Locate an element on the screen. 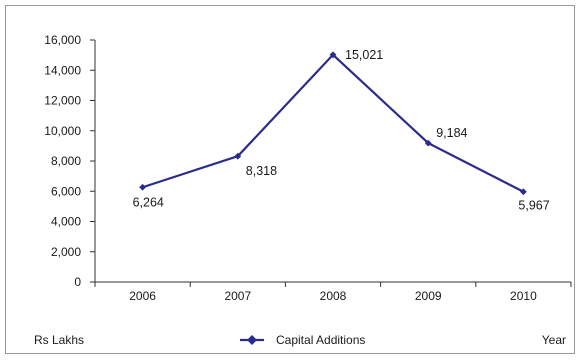 This screenshot has width=581, height=360. y-tick-label: 16,000 is located at coordinates (62, 40).